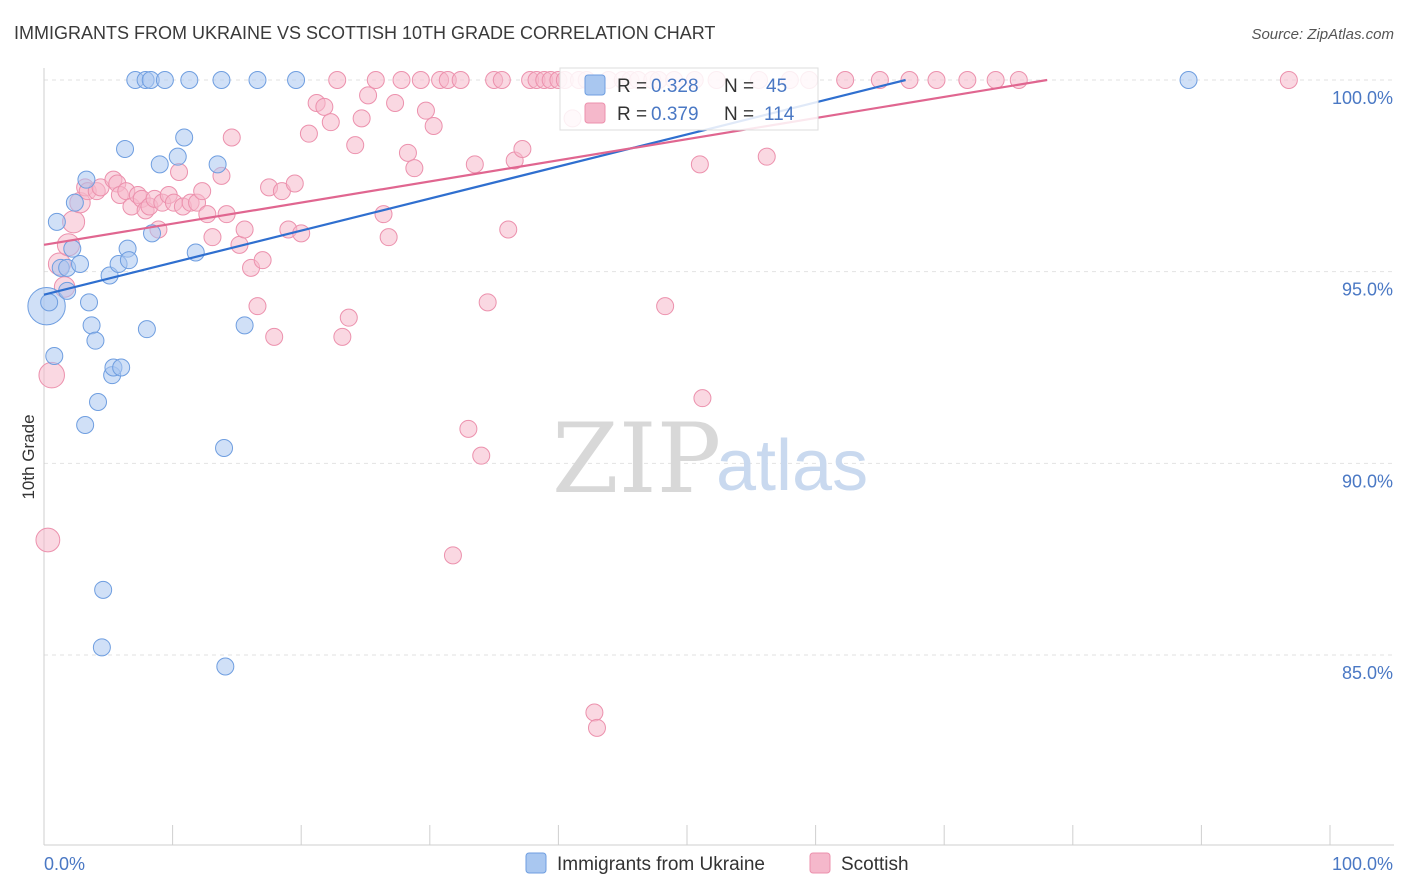 Image resolution: width=1406 pixels, height=892 pixels. I want to click on watermark-zip: ZIP, so click(636, 459).